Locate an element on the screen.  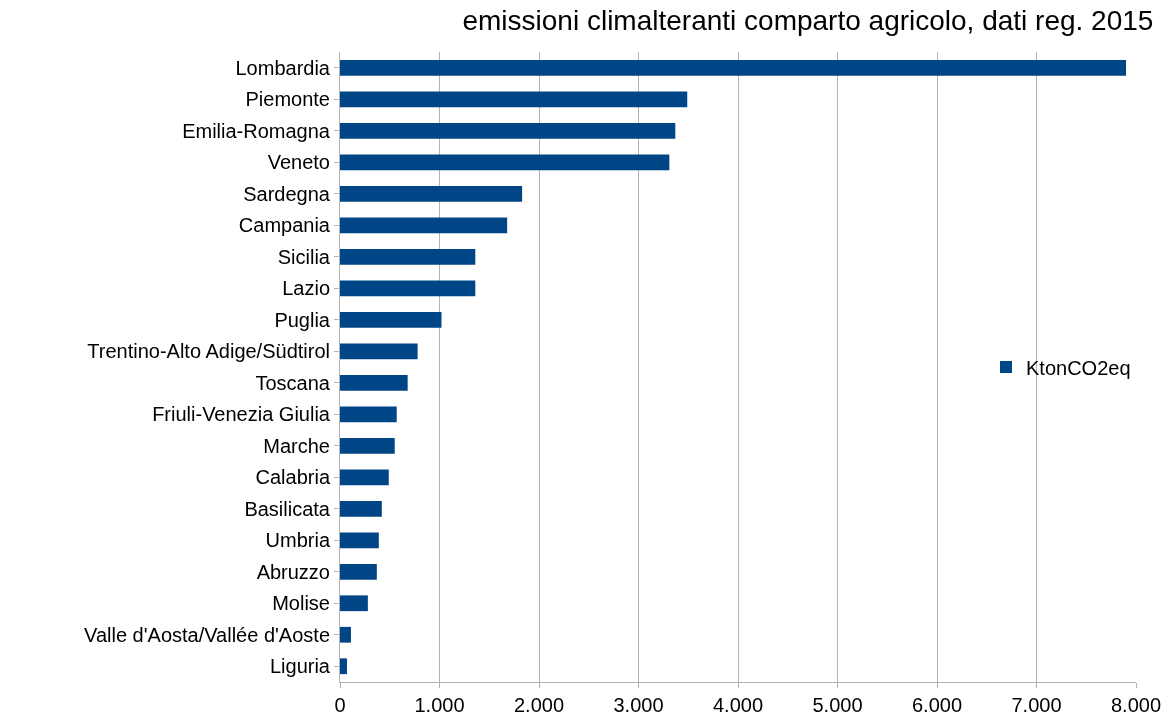
y-tick-label: Campania is located at coordinates (284, 225).